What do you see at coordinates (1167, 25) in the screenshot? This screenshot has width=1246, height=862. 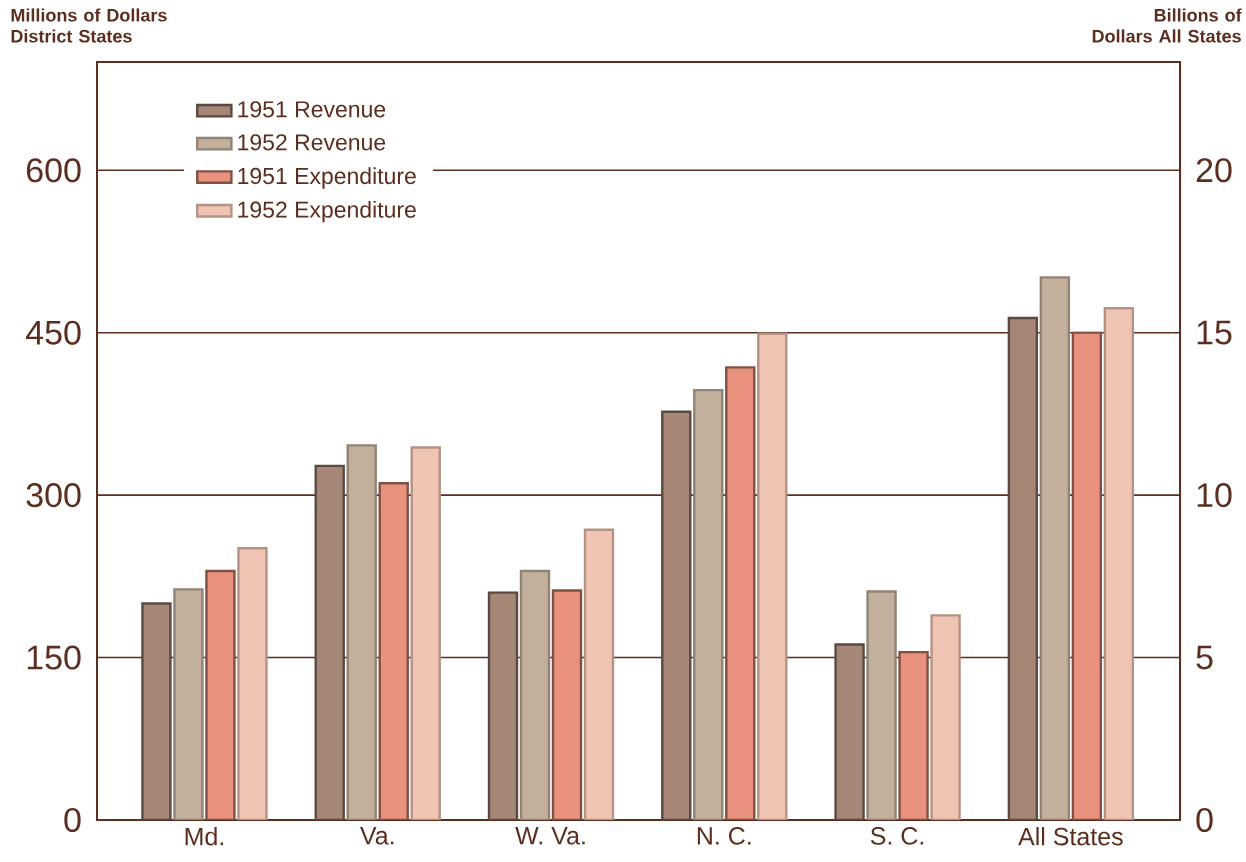 I see `y2-axis-title: Billions of Dollars All States` at bounding box center [1167, 25].